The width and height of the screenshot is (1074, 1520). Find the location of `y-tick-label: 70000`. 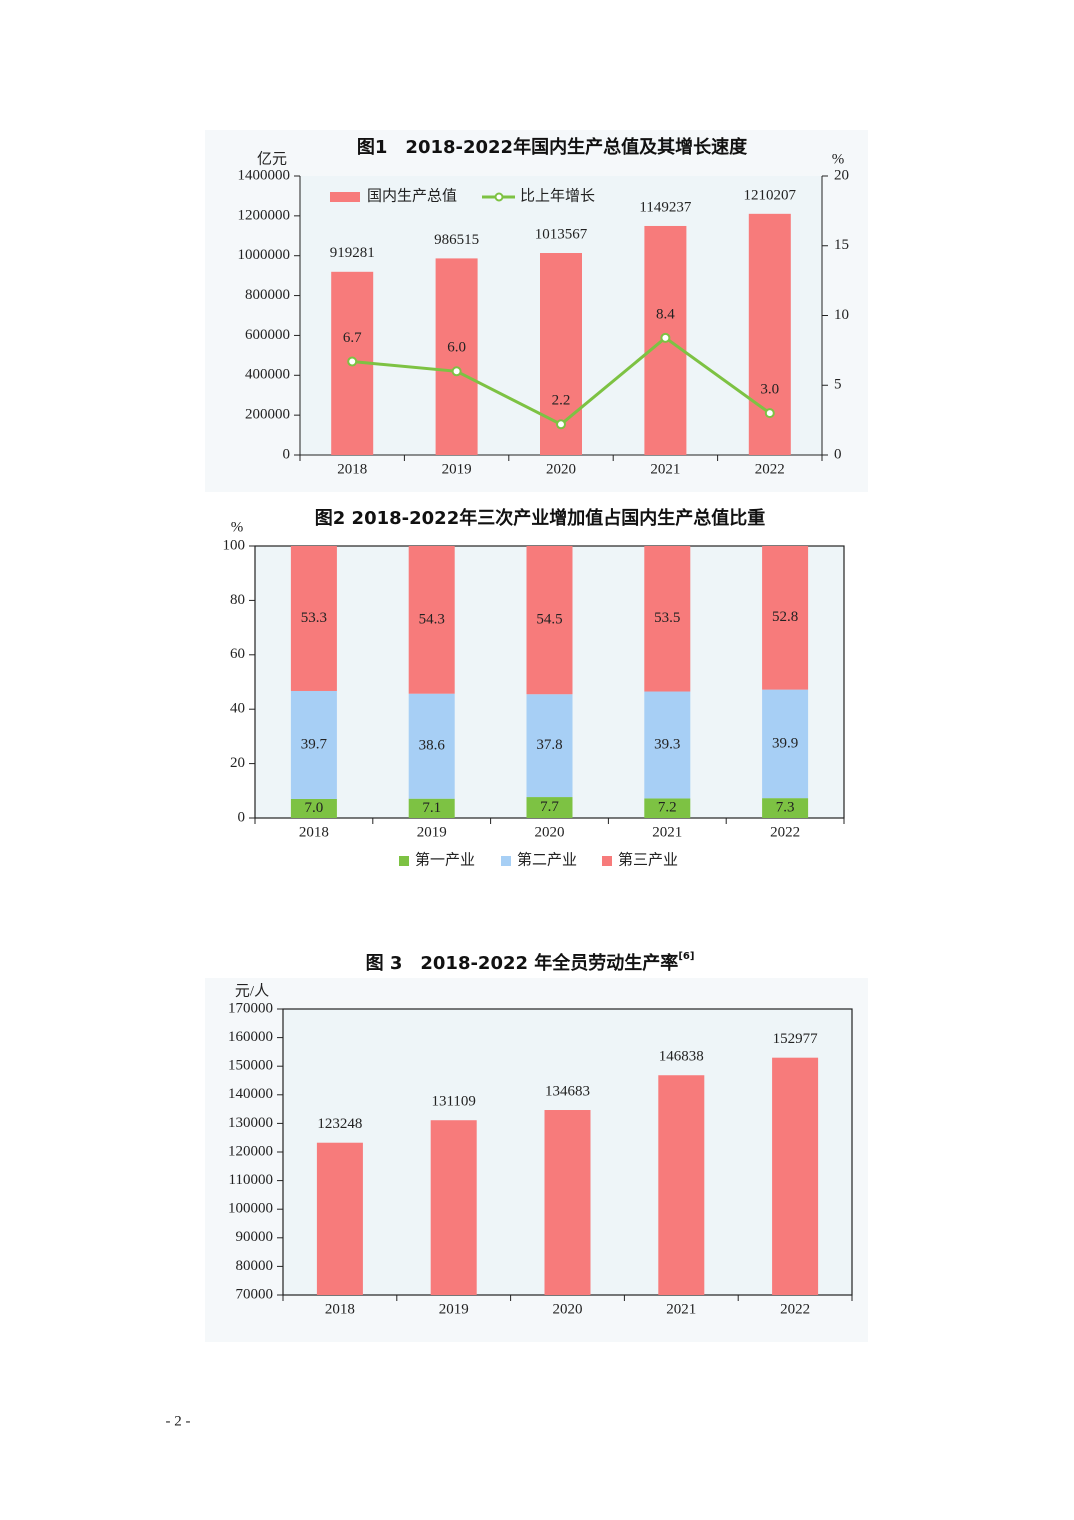

y-tick-label: 70000 is located at coordinates (255, 1294).